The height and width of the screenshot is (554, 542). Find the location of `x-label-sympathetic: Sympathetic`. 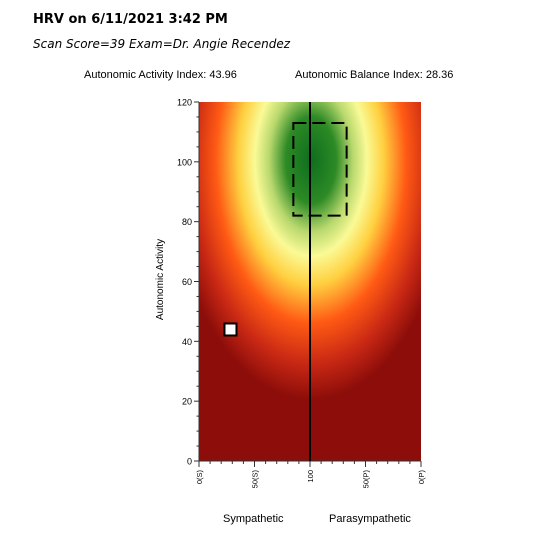

x-label-sympathetic: Sympathetic is located at coordinates (253, 519).